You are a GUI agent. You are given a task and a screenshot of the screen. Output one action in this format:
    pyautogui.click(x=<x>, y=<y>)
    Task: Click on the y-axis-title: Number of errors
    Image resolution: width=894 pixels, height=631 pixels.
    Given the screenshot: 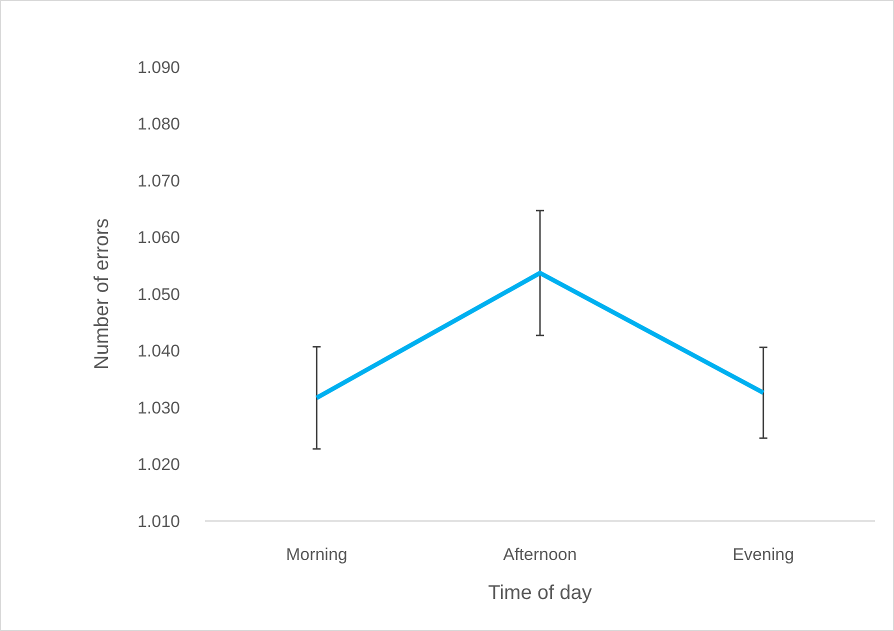 What is the action you would take?
    pyautogui.click(x=102, y=294)
    